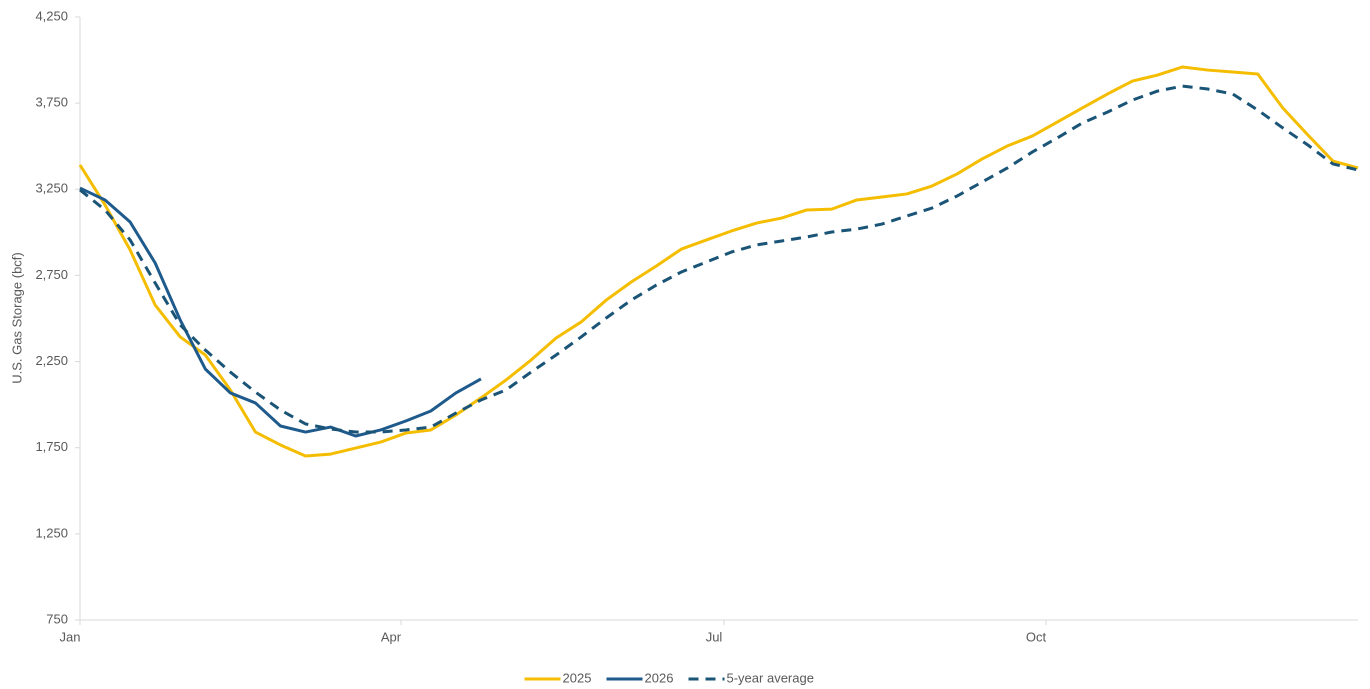 Image resolution: width=1370 pixels, height=689 pixels. Describe the element at coordinates (770, 677) in the screenshot. I see `legend-label: 5-year average` at that location.